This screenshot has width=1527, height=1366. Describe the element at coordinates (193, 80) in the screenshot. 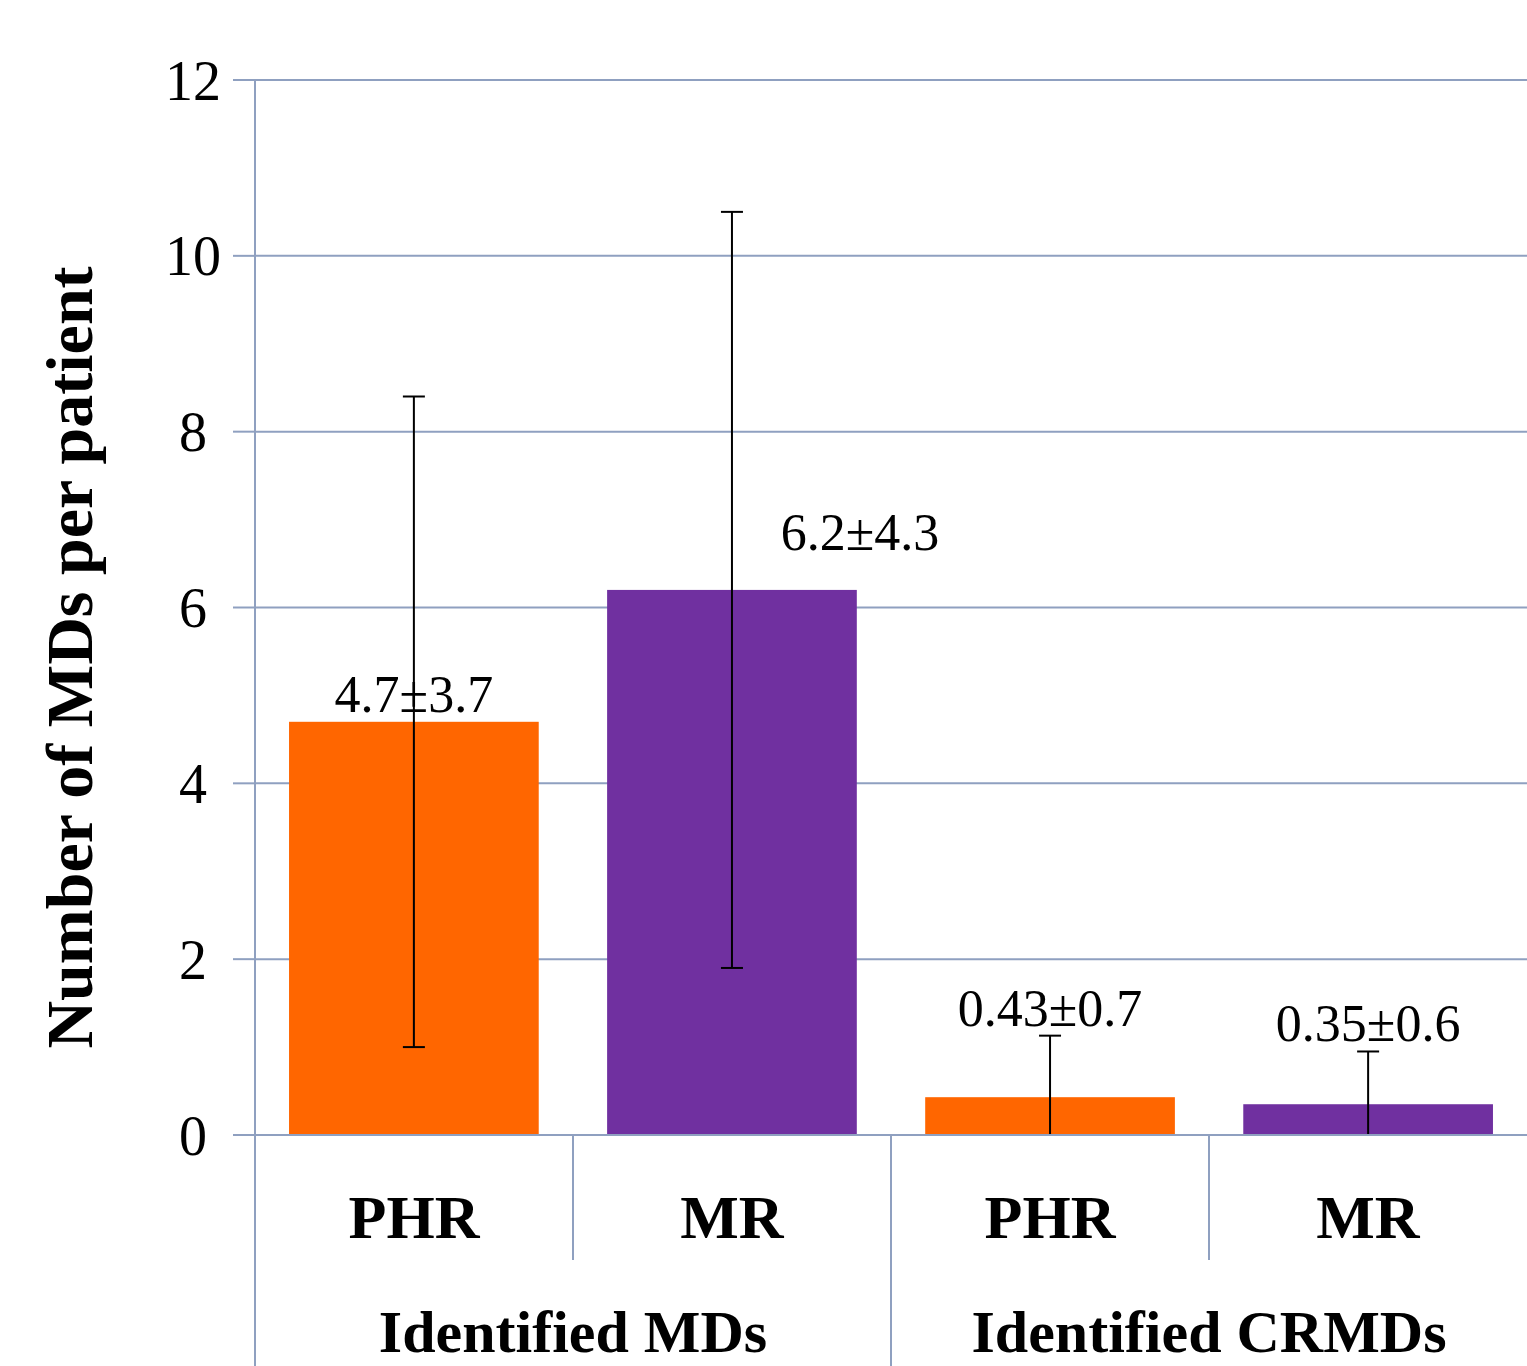

I see `y-tick-label: 12` at that location.